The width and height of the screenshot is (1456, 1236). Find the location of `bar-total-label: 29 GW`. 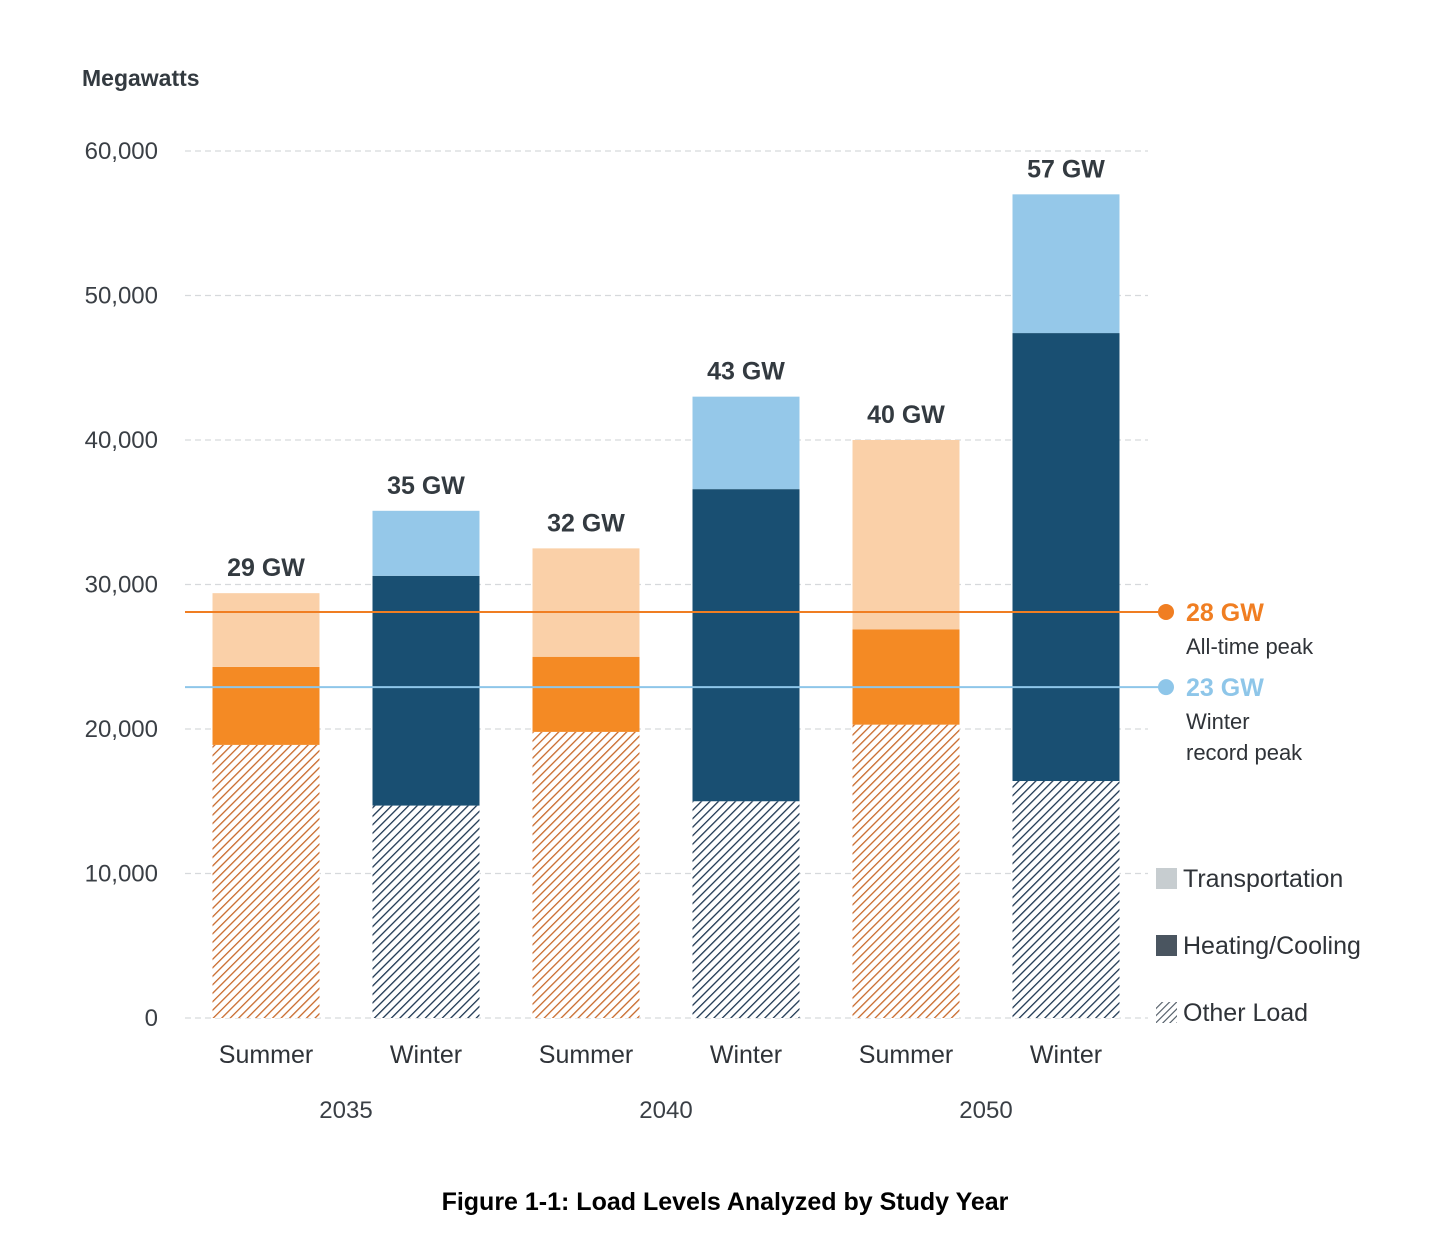

bar-total-label: 29 GW is located at coordinates (266, 568).